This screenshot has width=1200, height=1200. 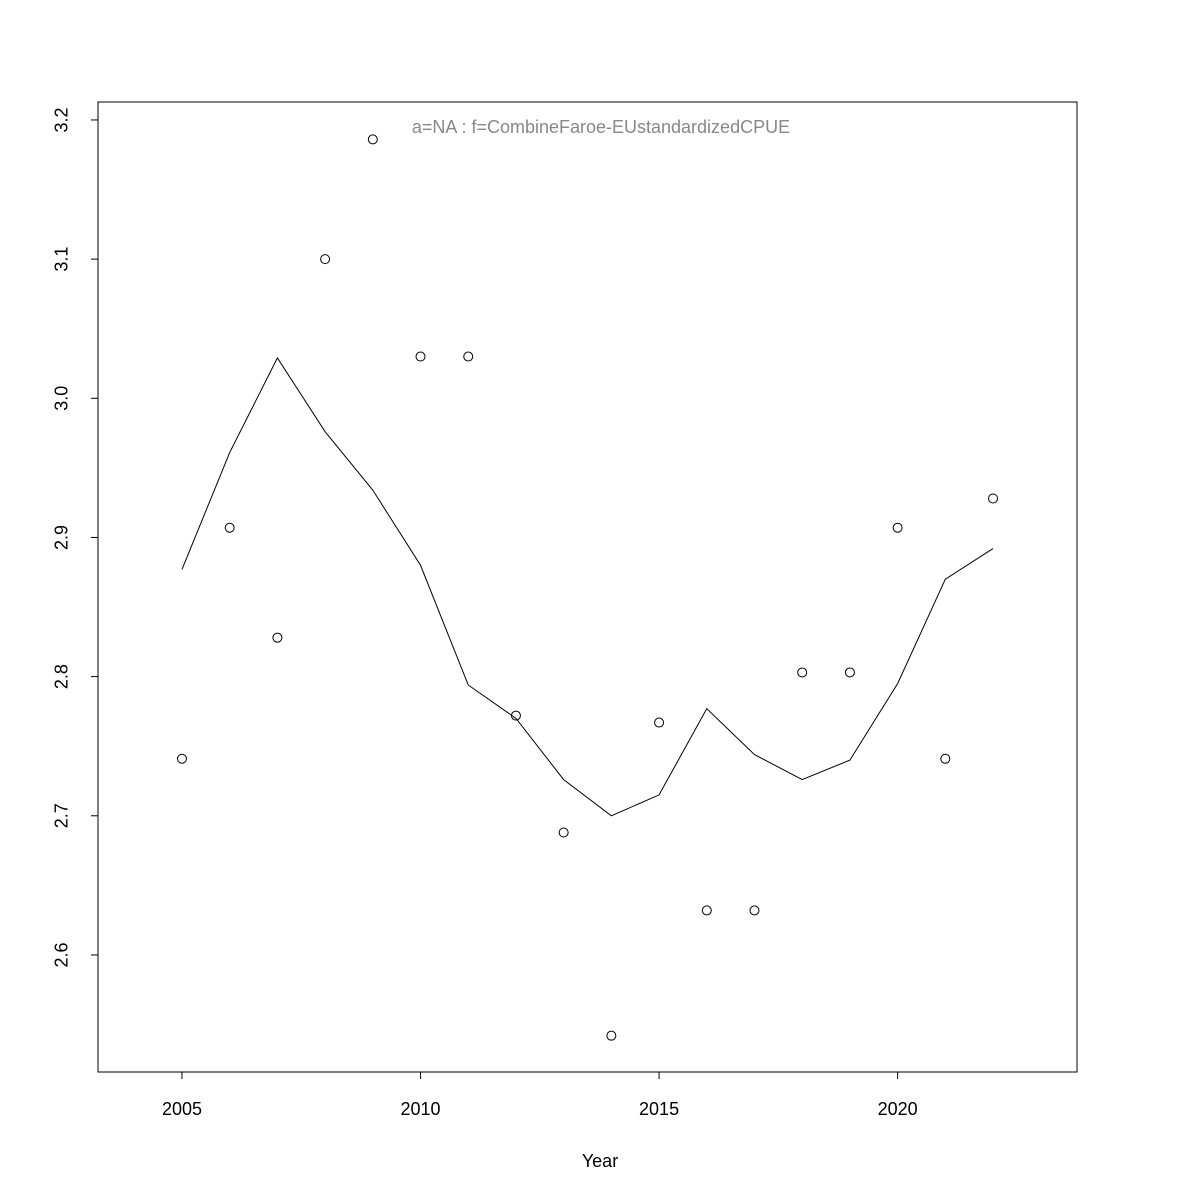 What do you see at coordinates (62, 119) in the screenshot?
I see `y-tick-label: 3.2` at bounding box center [62, 119].